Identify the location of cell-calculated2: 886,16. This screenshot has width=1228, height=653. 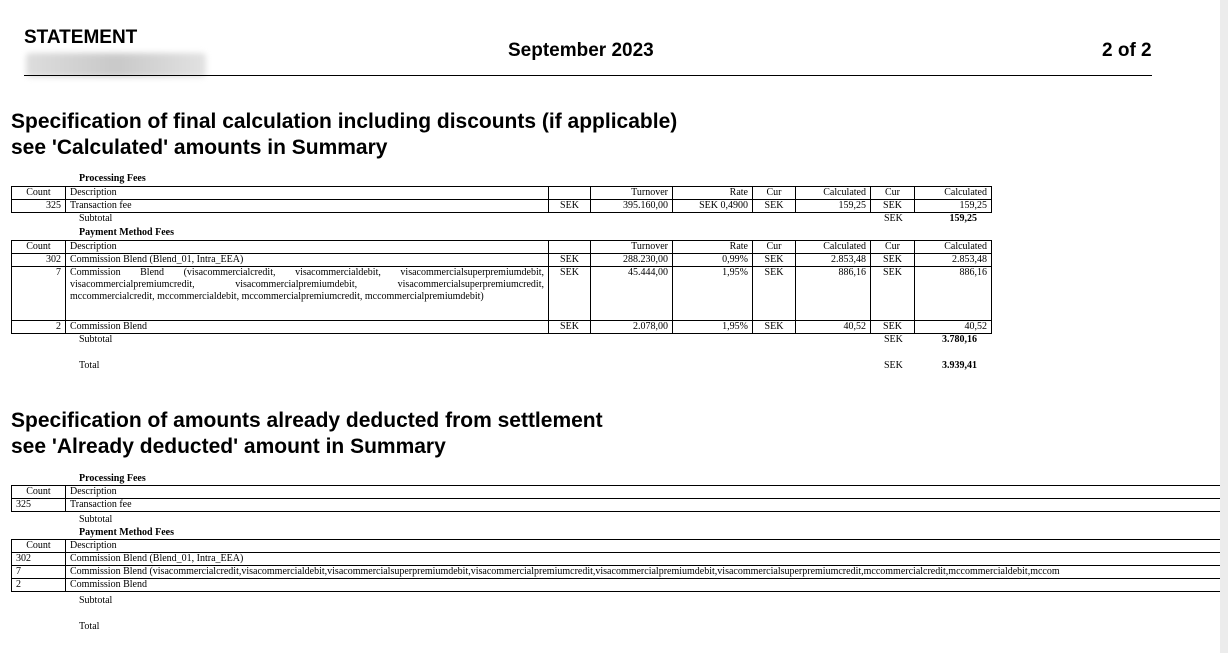
(953, 293).